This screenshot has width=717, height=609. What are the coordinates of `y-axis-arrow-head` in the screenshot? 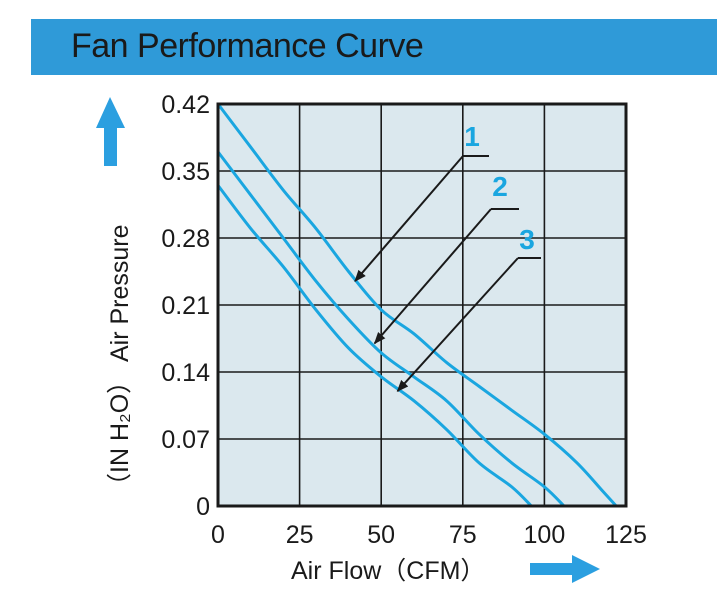 It's located at (110, 112).